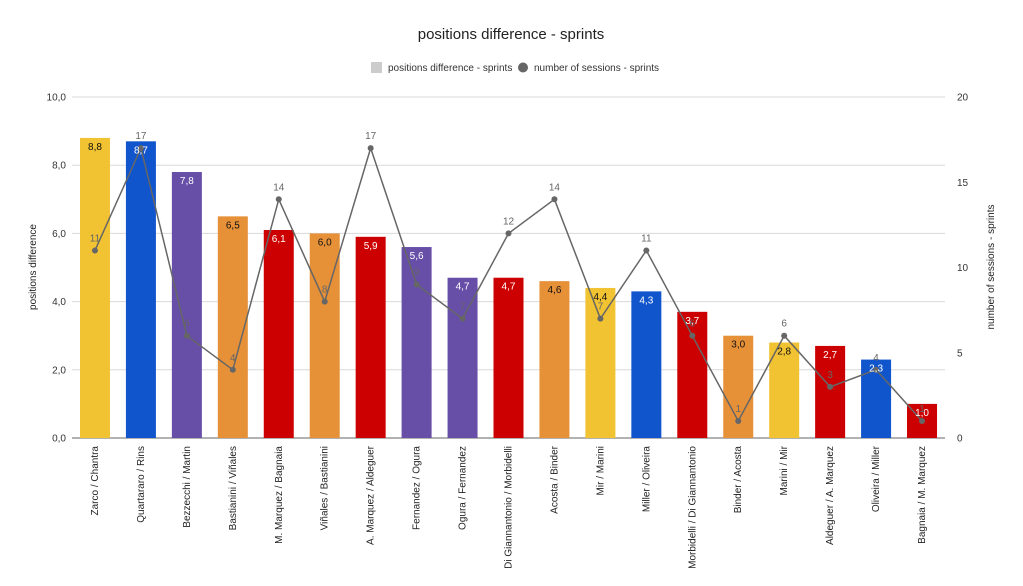 The height and width of the screenshot is (586, 1023). What do you see at coordinates (450, 68) in the screenshot?
I see `legend-label-bars: positions difference - sprints` at bounding box center [450, 68].